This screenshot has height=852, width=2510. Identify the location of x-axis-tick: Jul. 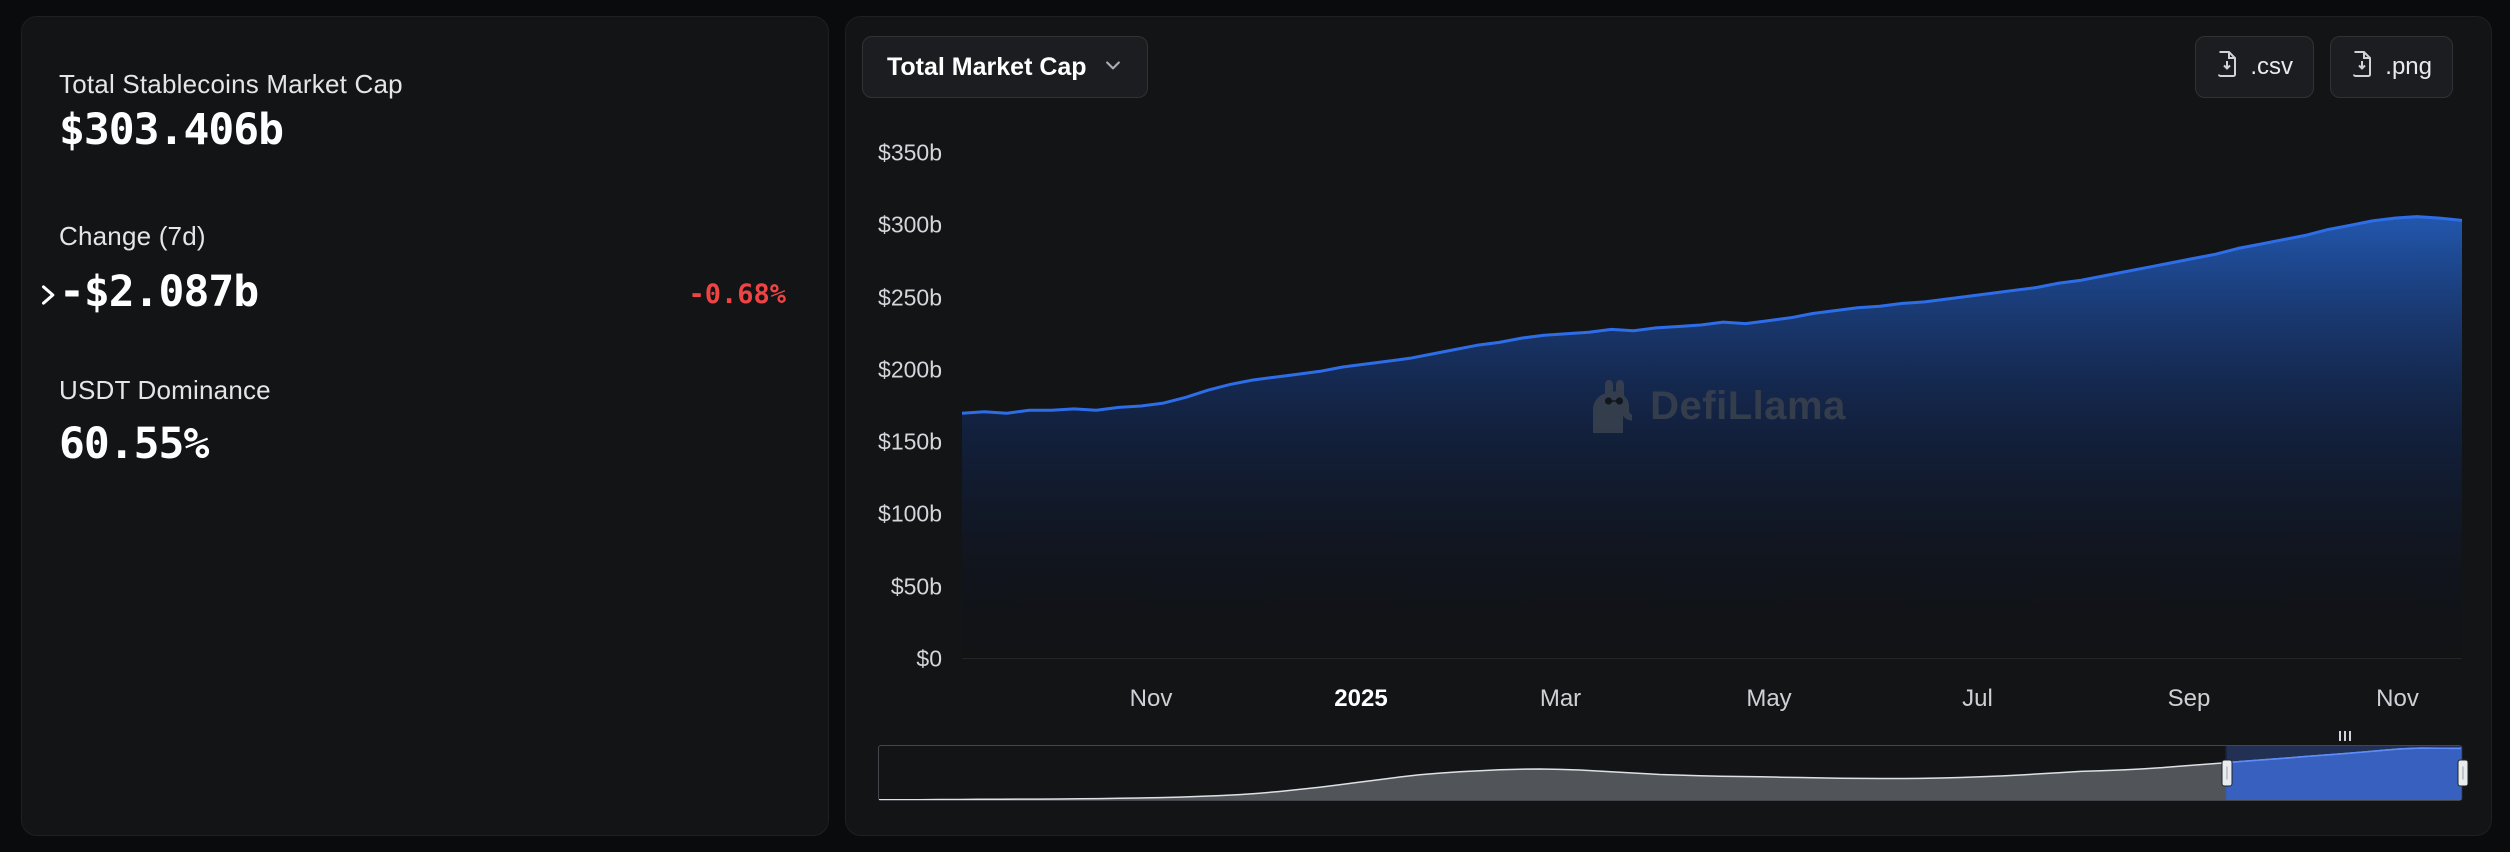
(1977, 698).